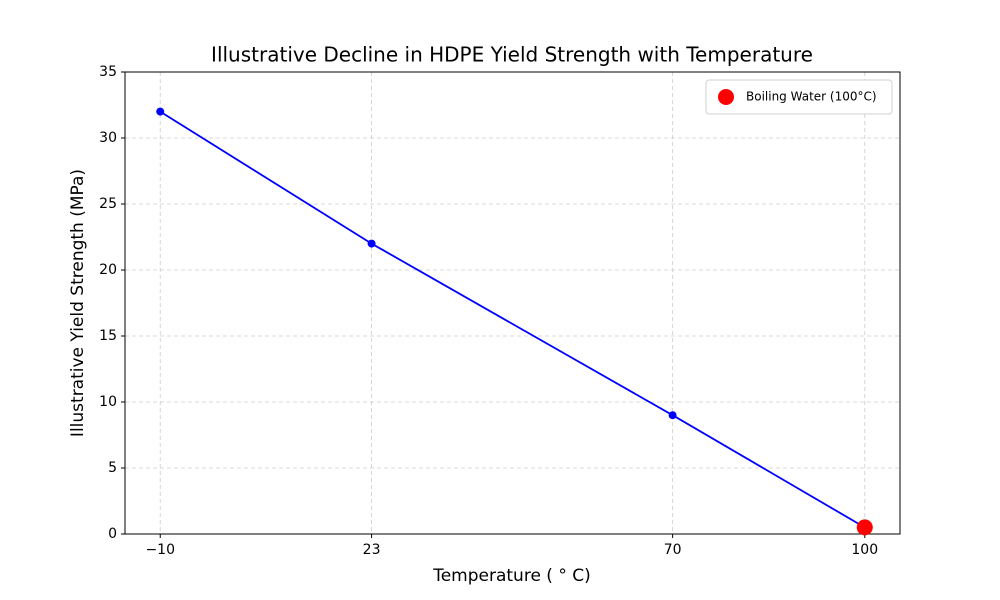 Image resolution: width=1000 pixels, height=600 pixels. Describe the element at coordinates (108, 204) in the screenshot. I see `y-tick-label: 25` at that location.